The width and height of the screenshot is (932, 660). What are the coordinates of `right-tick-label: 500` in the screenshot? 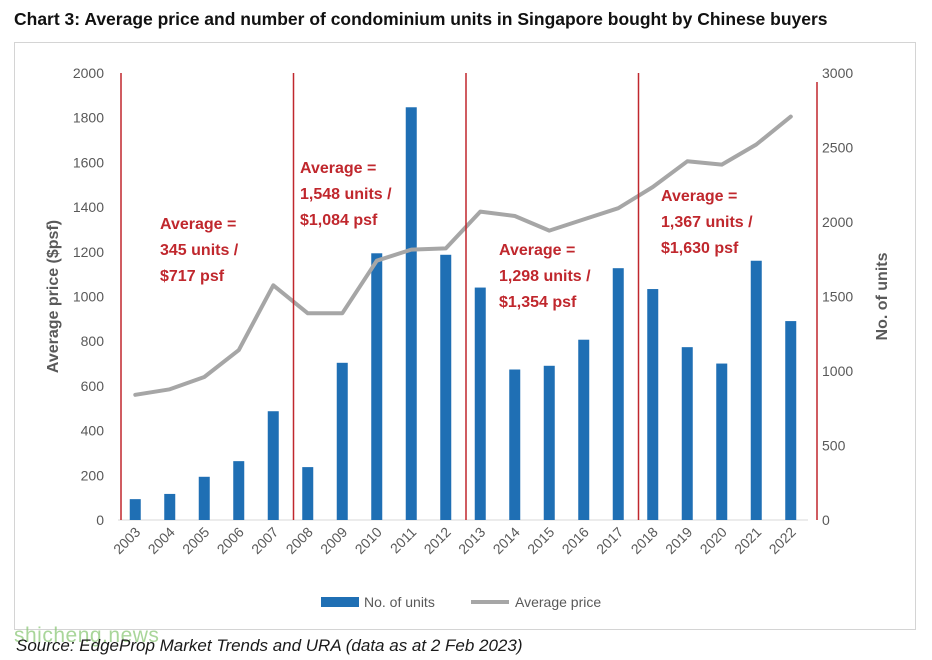 It's located at (834, 446).